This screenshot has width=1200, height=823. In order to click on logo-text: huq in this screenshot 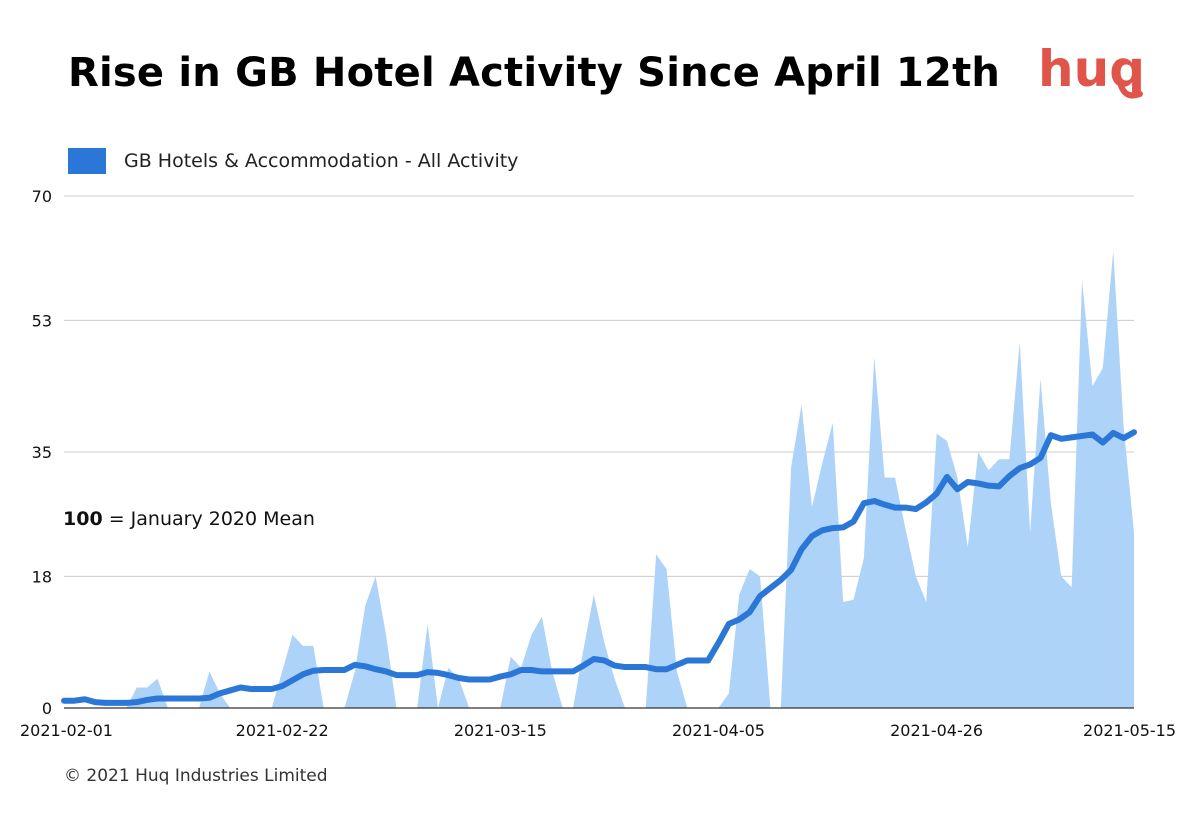, I will do `click(1091, 69)`.